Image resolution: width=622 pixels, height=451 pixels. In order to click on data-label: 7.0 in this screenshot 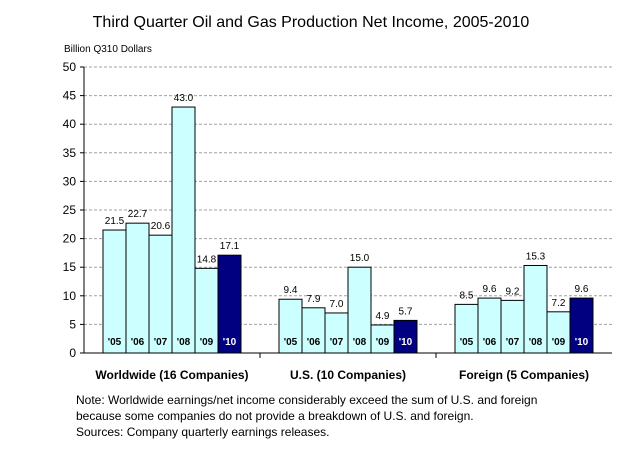, I will do `click(337, 304)`.